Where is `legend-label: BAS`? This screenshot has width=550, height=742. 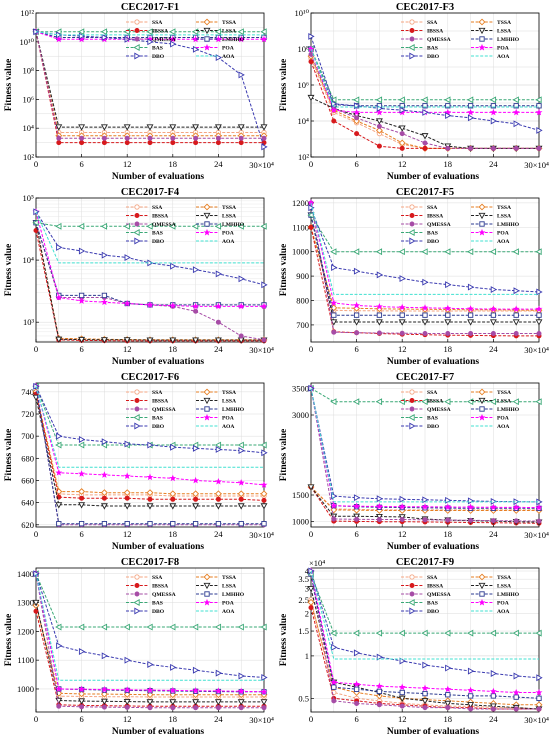
legend-label: BAS is located at coordinates (157, 419).